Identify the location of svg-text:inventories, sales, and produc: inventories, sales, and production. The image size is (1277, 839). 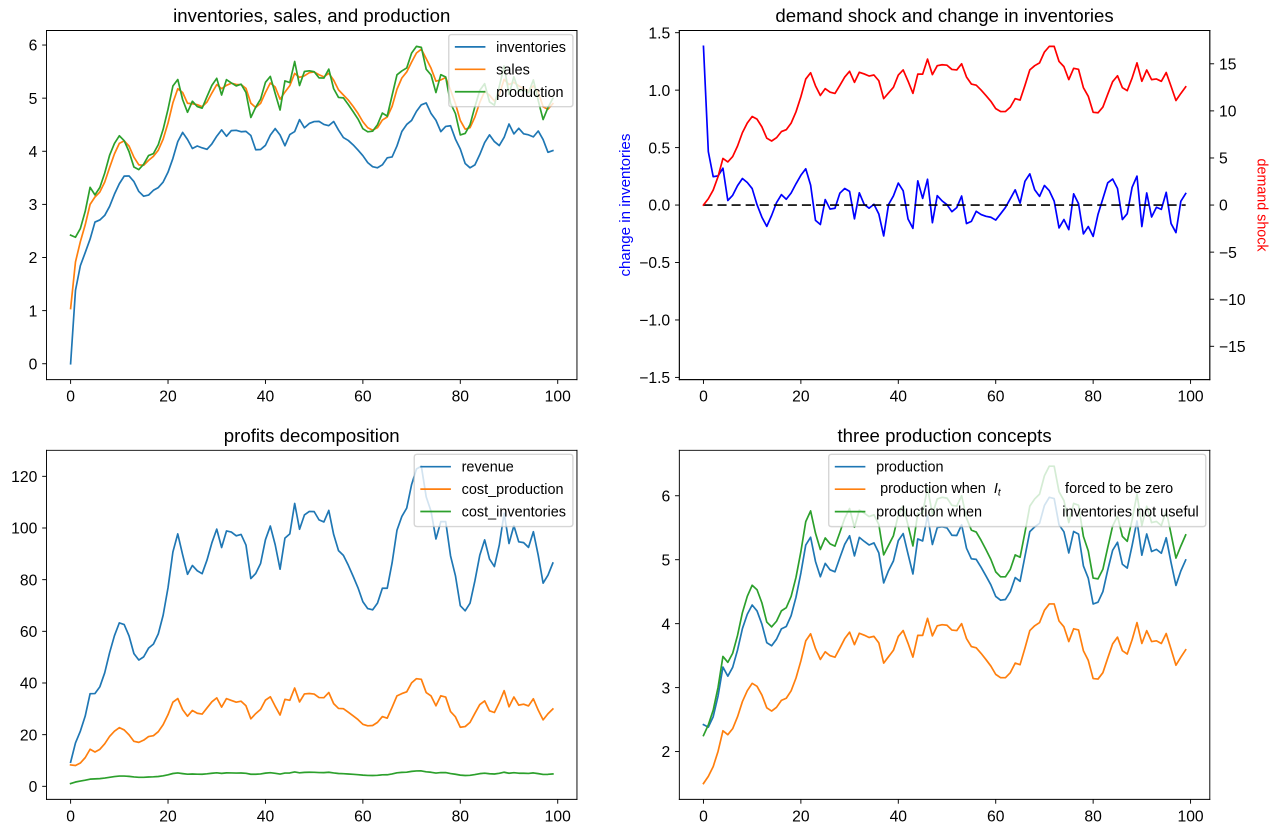
(311, 15).